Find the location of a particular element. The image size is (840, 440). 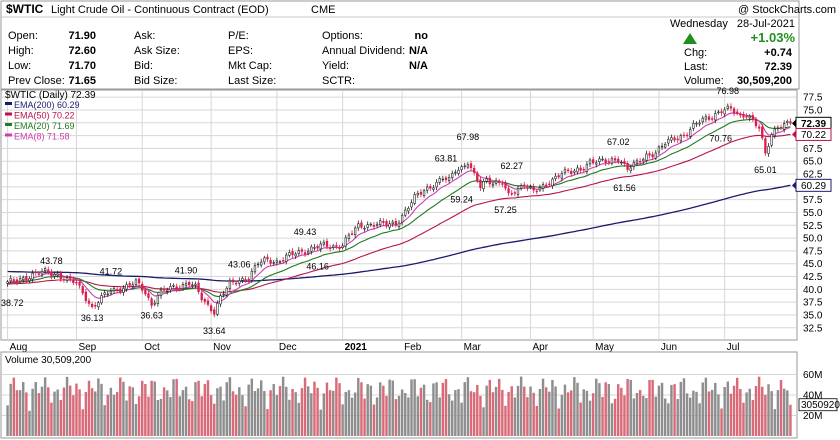

quote-column-2: Ask: Ask Size: Bid: Bid Size: is located at coordinates (157, 58).